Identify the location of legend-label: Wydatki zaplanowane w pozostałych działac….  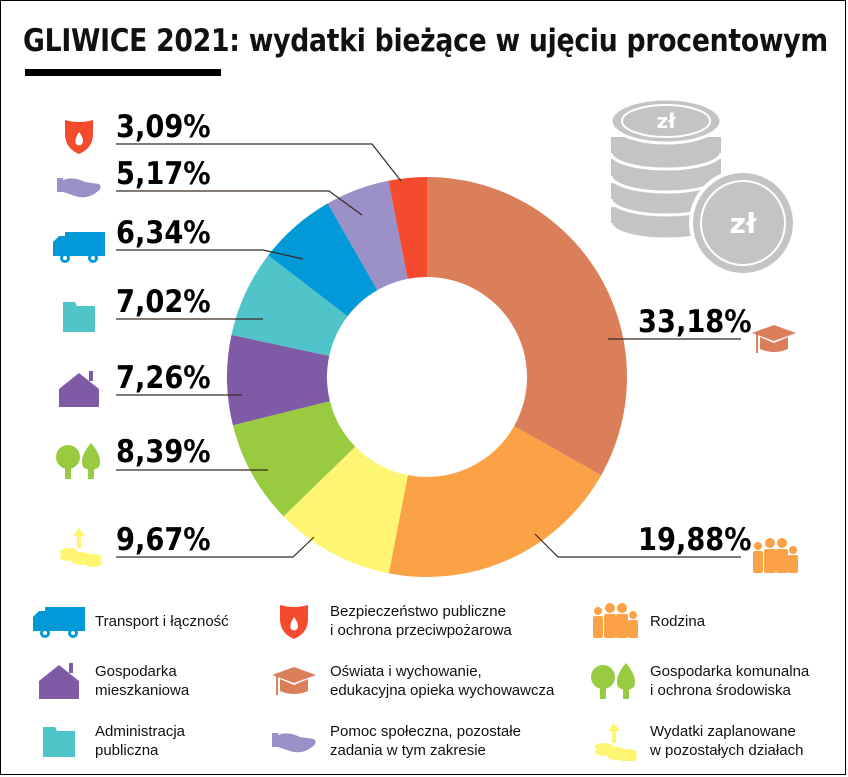
(747, 741).